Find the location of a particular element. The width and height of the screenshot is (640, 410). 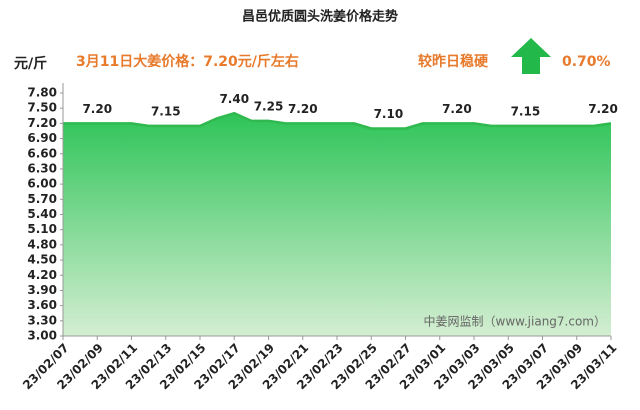

y-tick-label: 6.00 is located at coordinates (42, 184).